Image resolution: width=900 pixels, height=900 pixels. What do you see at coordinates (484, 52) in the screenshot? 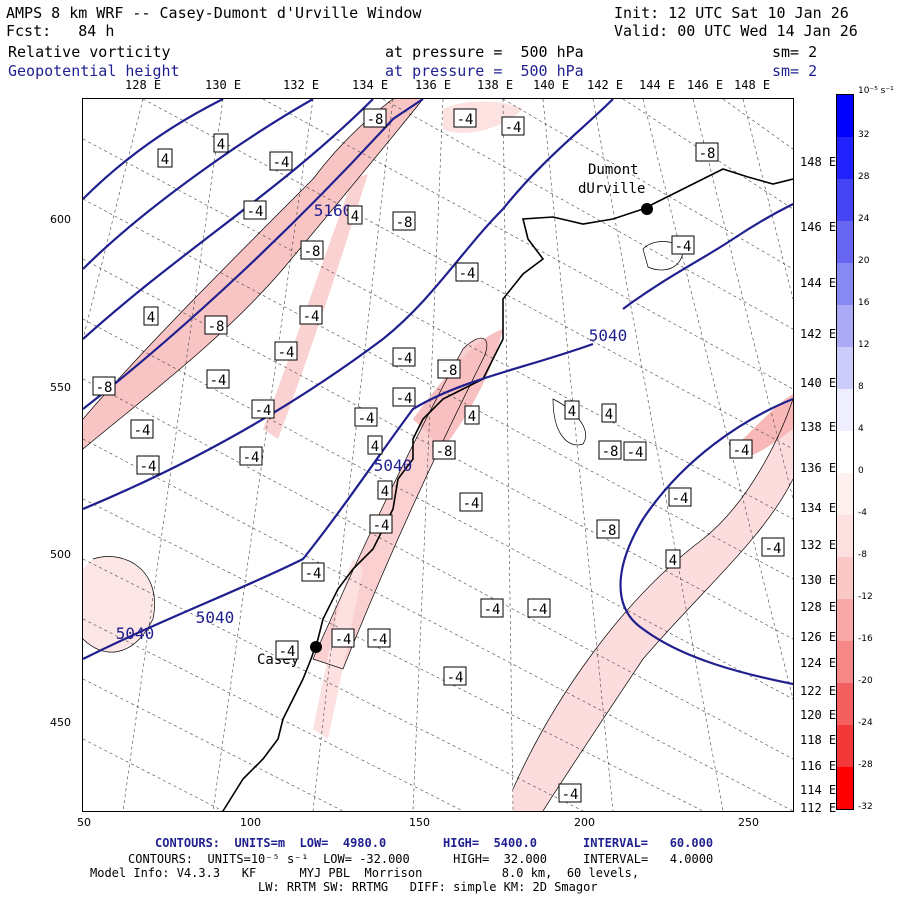
I see `field1-level: at pressure = 500 hPa` at bounding box center [484, 52].